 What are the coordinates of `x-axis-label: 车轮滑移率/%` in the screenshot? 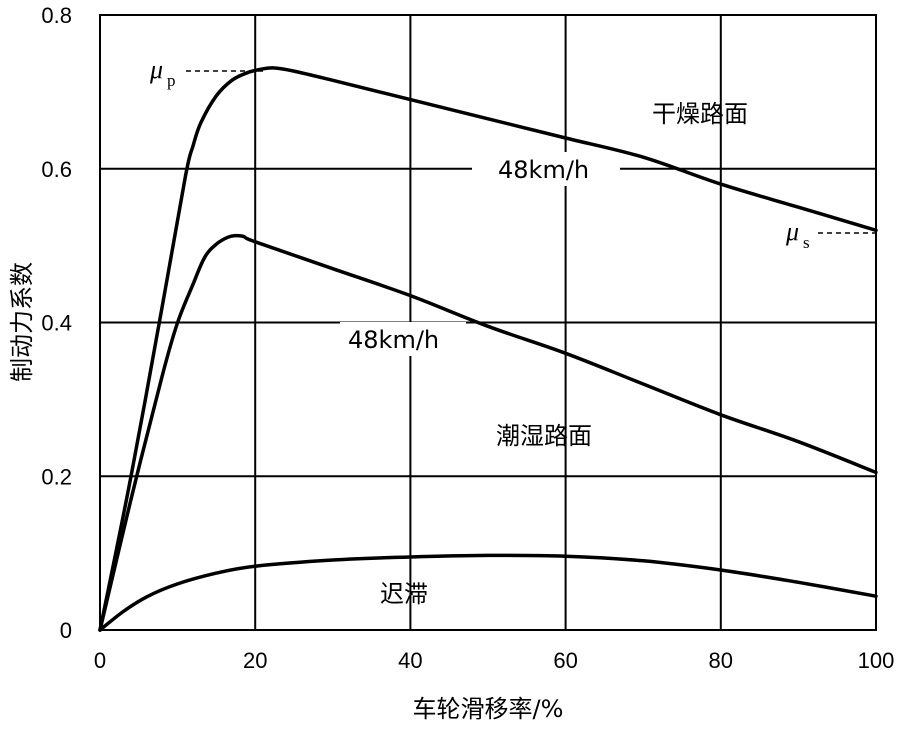 It's located at (488, 709).